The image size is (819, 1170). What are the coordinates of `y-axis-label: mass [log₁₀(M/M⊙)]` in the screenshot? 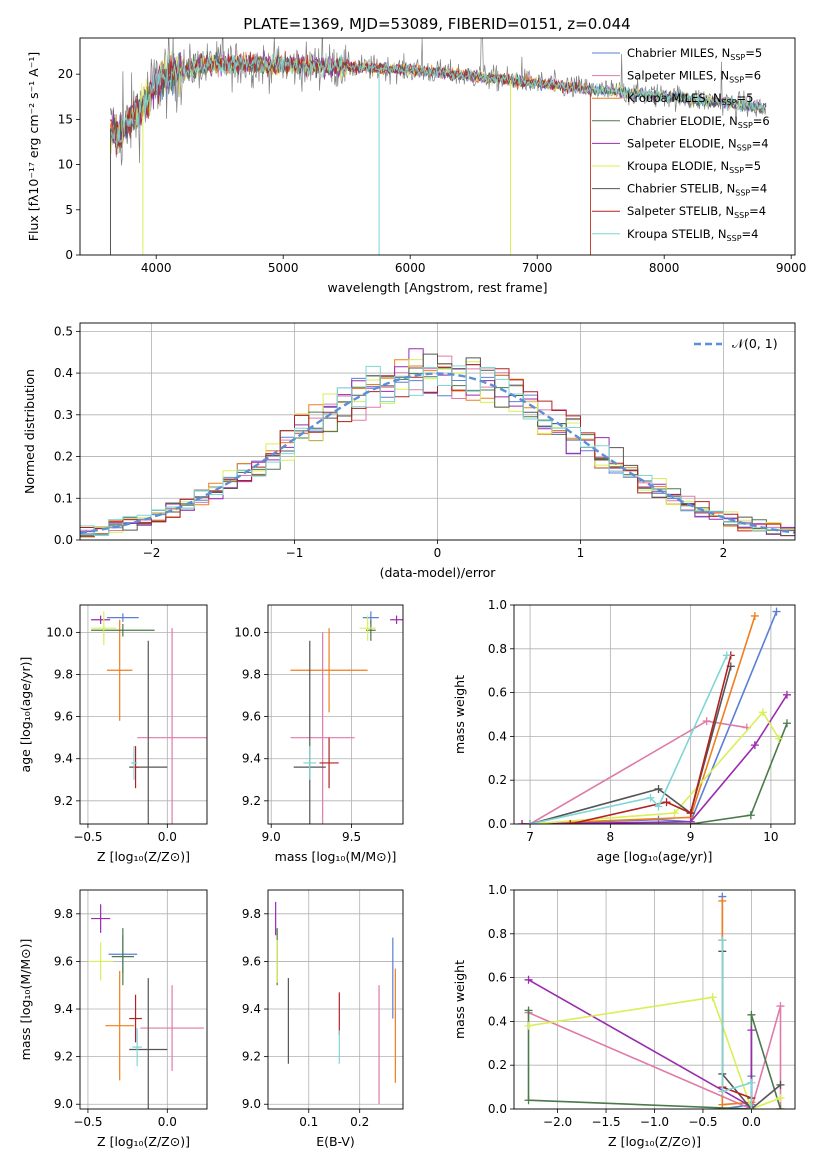 It's located at (25, 1000).